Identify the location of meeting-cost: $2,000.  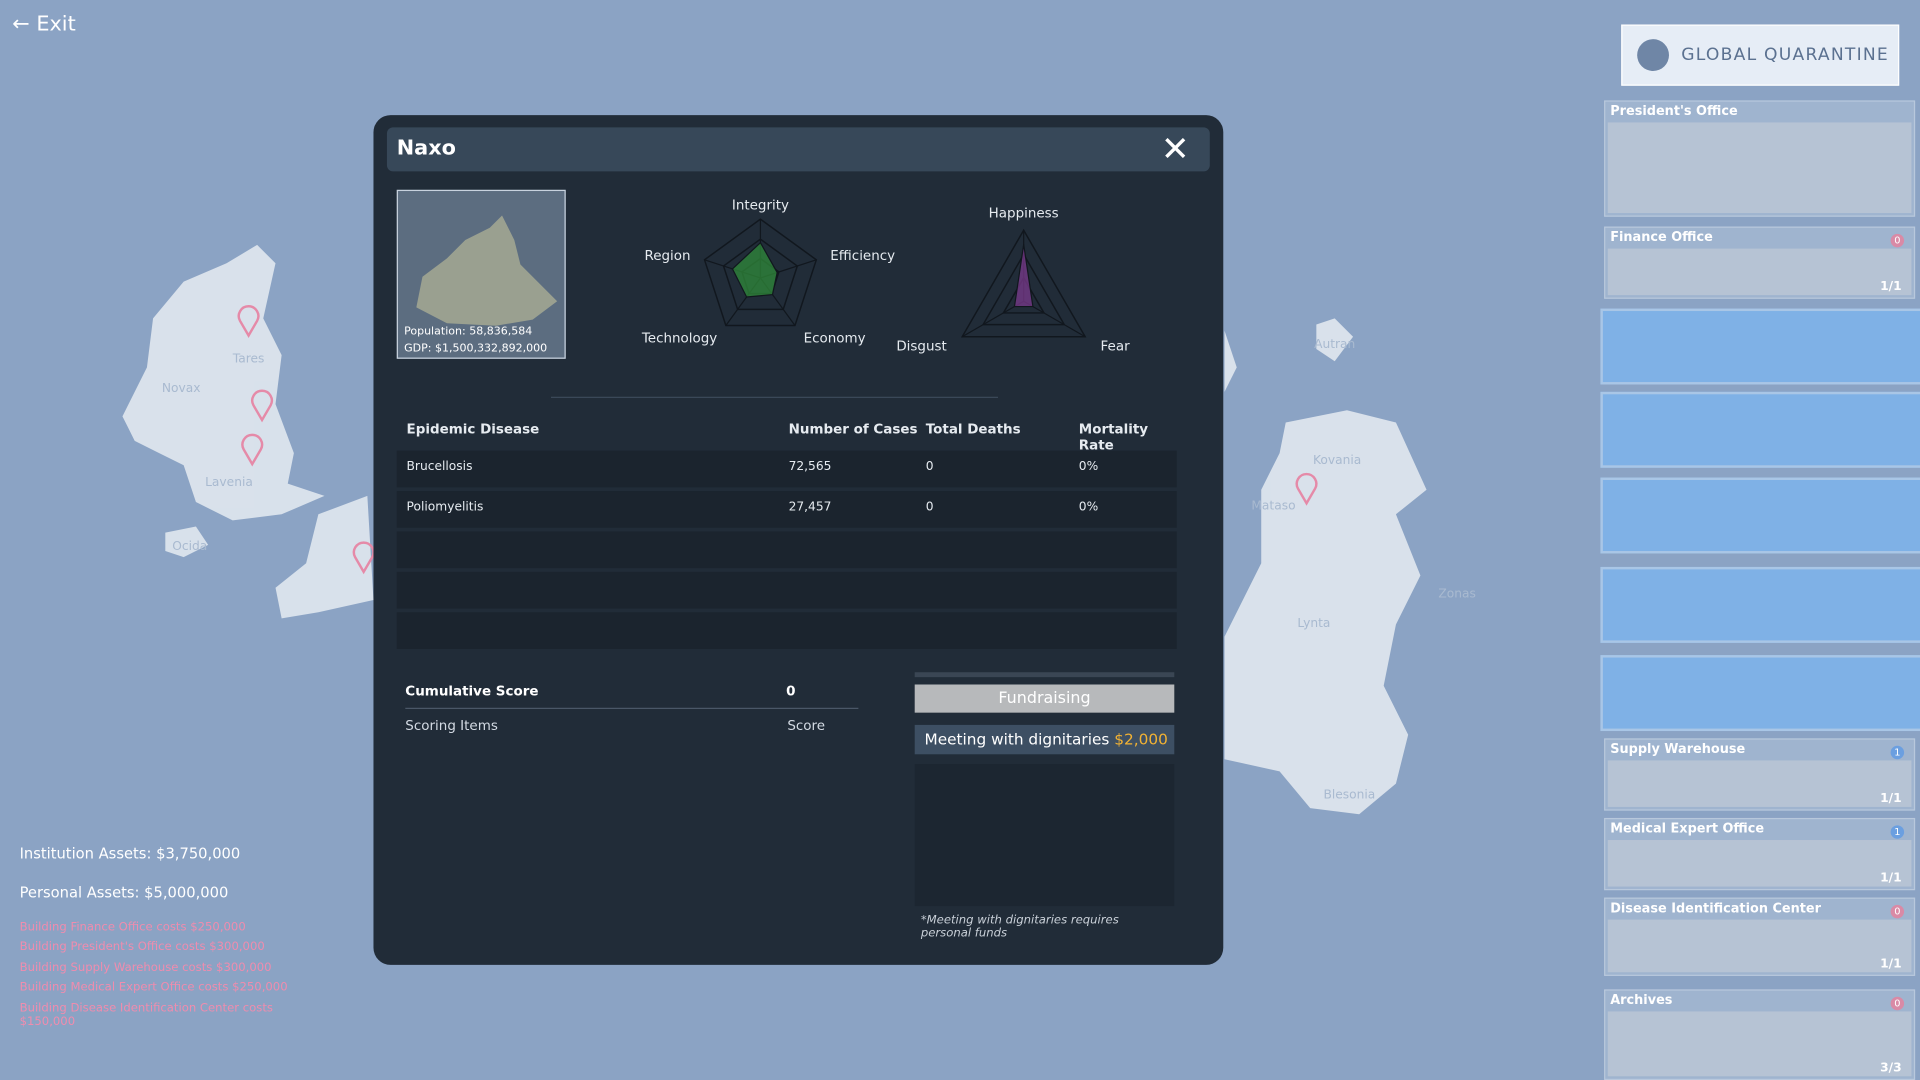
(1141, 739).